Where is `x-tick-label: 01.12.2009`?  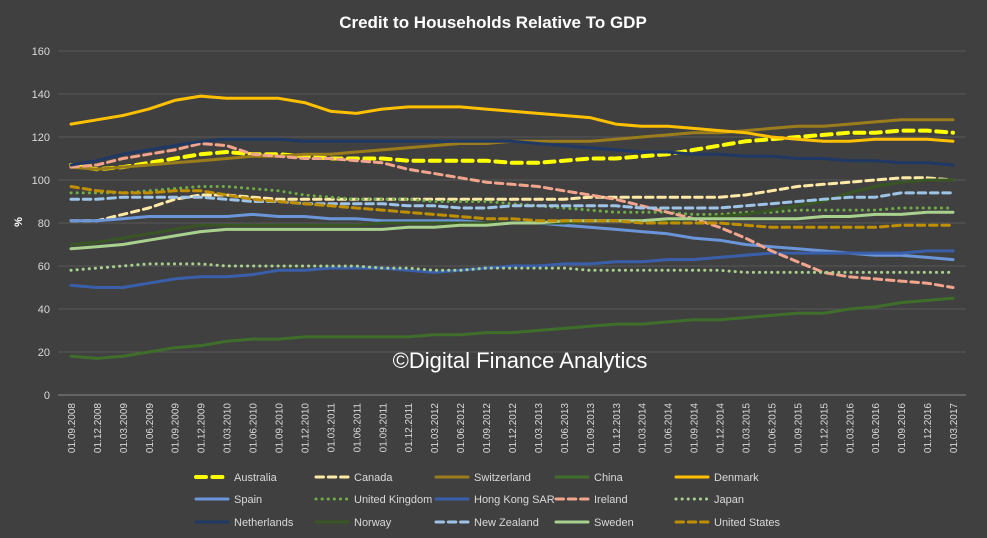 x-tick-label: 01.12.2009 is located at coordinates (202, 428).